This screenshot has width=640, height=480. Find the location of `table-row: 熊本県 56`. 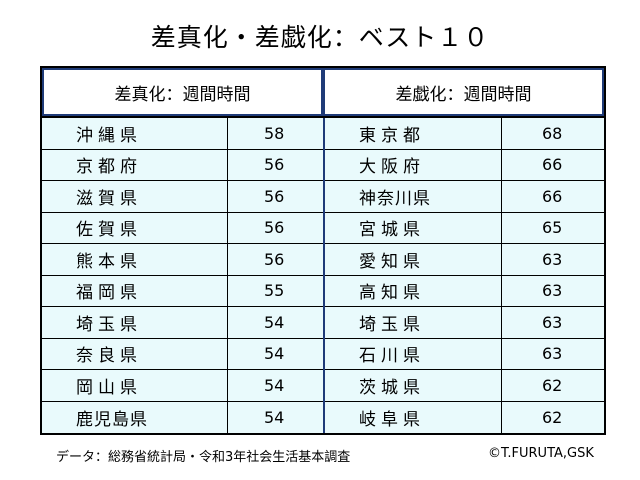

table-row: 熊本県 56 is located at coordinates (182, 260).